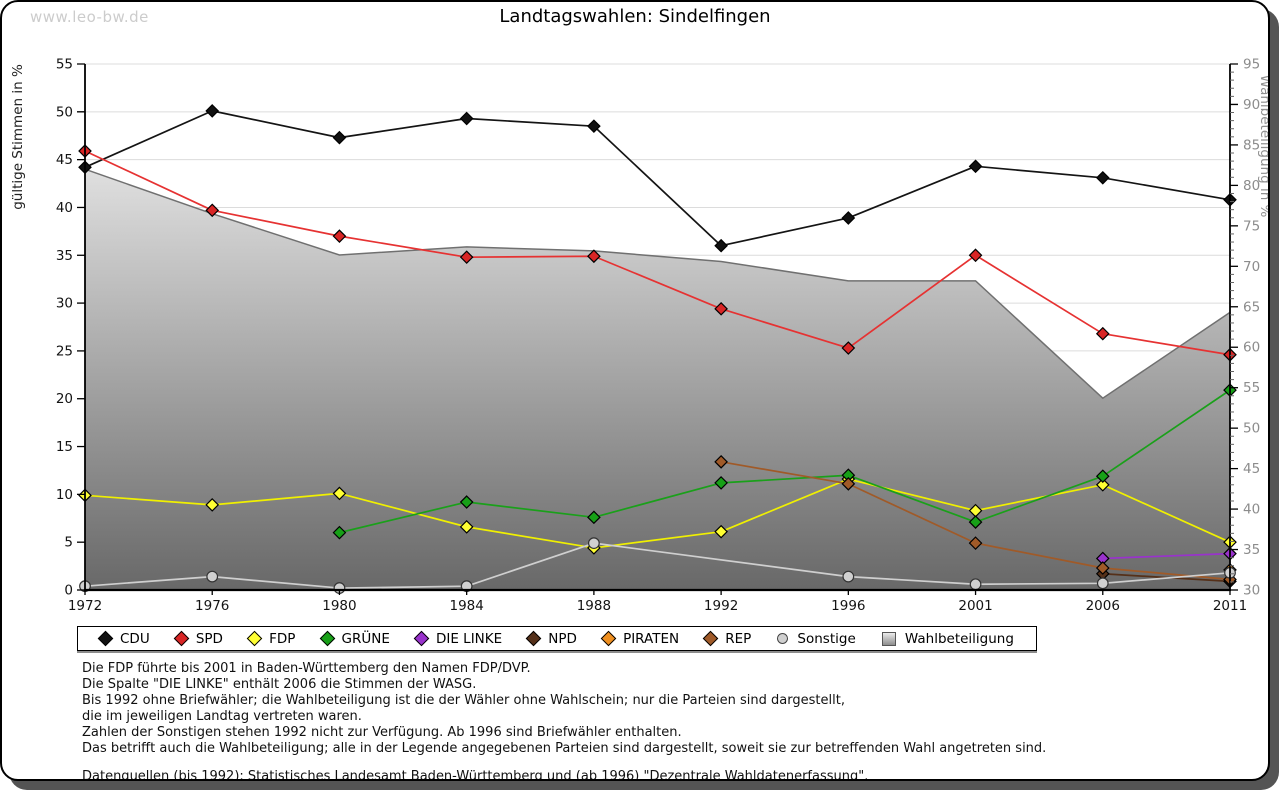 This screenshot has width=1280, height=791. I want to click on left-tick-label: 25, so click(64, 351).